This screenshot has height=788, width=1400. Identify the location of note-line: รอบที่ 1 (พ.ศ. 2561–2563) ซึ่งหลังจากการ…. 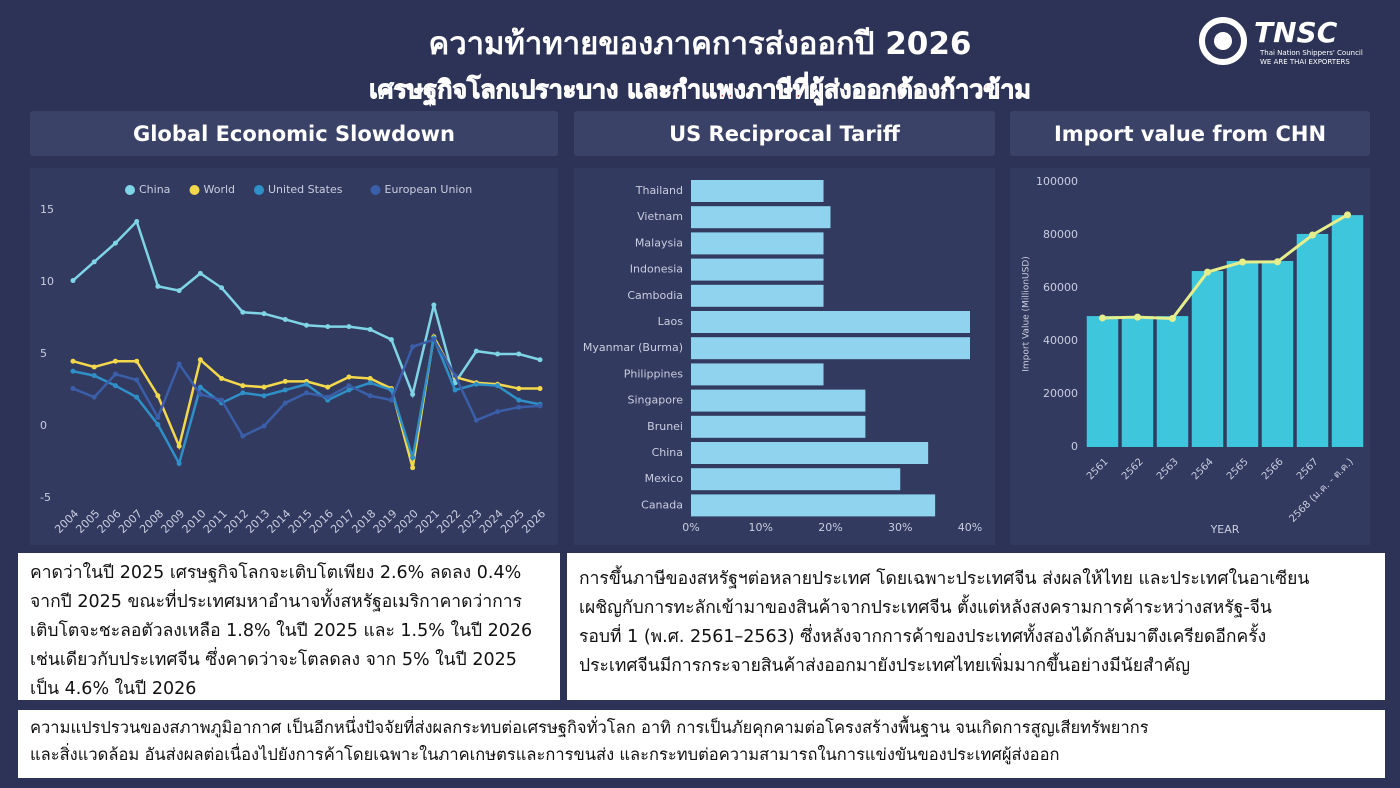
(923, 637).